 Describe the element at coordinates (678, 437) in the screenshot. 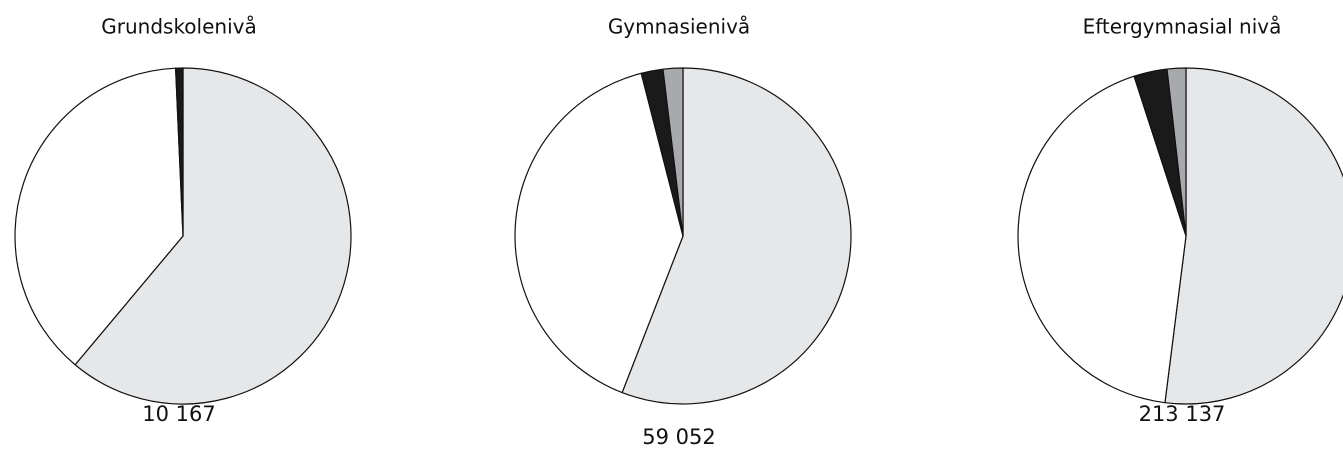

I see `pie-total: 59 052` at that location.